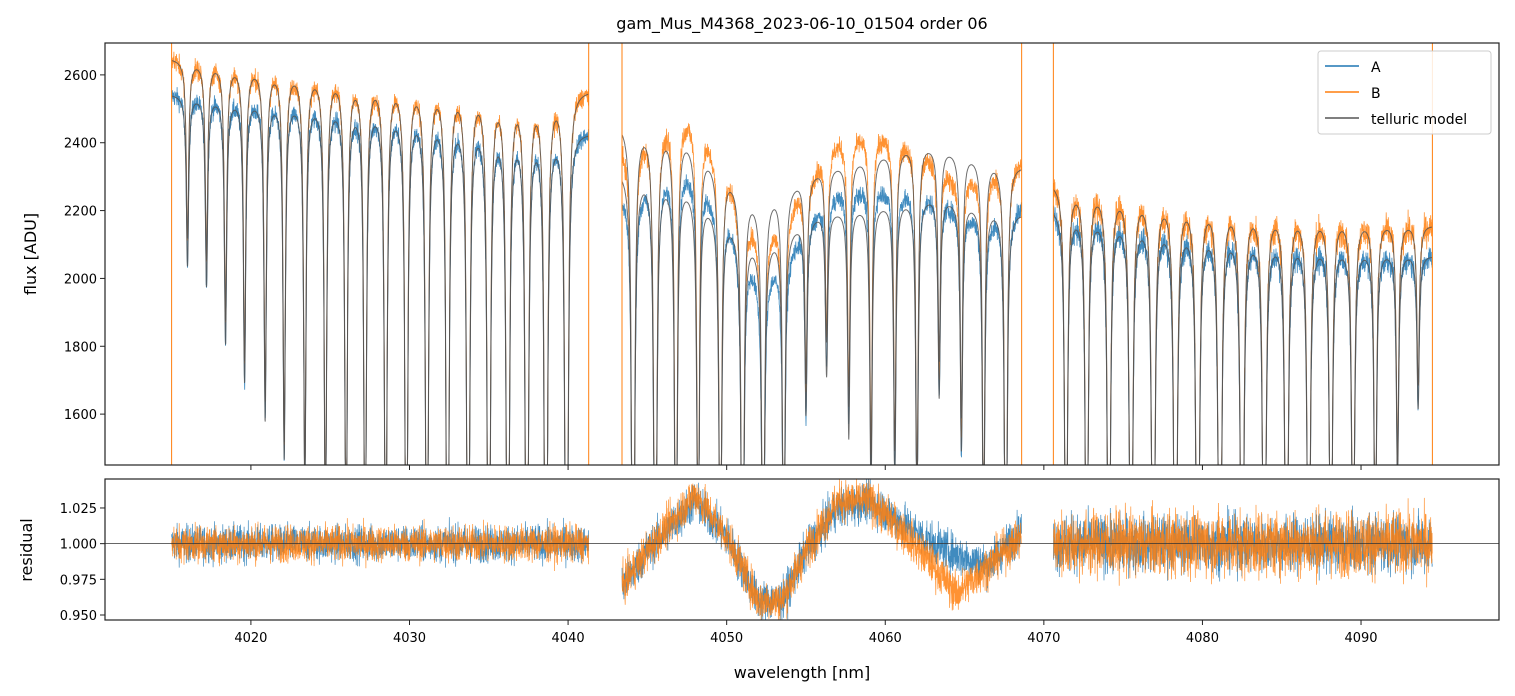 The height and width of the screenshot is (696, 1515). I want to click on x-tick-label: 4070, so click(1043, 638).